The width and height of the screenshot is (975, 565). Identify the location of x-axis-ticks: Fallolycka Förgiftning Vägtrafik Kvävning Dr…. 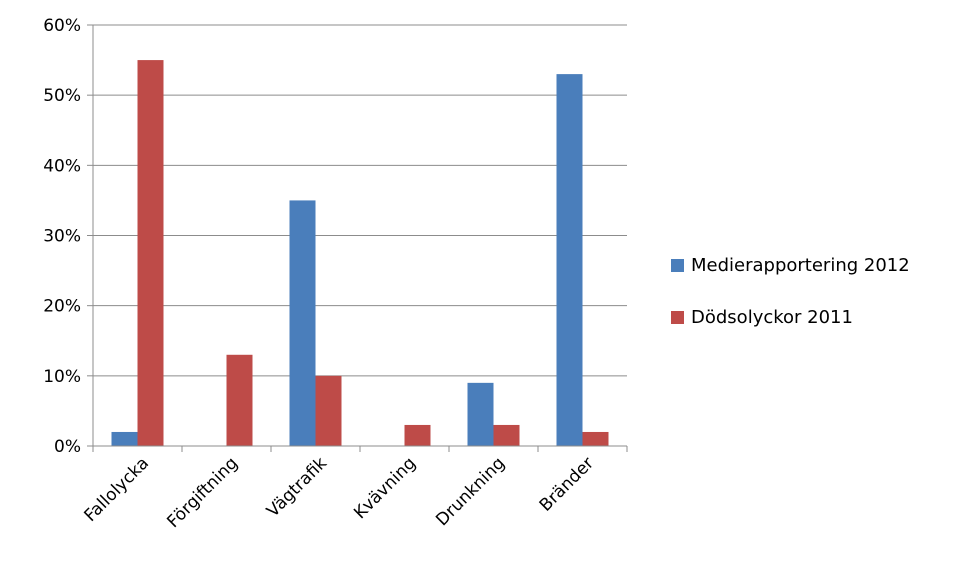
(354, 489).